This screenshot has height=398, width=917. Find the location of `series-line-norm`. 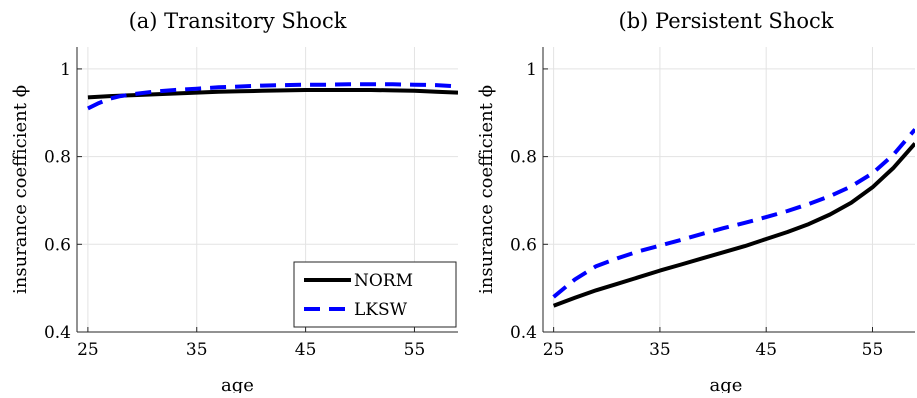

series-line-norm is located at coordinates (272, 94).